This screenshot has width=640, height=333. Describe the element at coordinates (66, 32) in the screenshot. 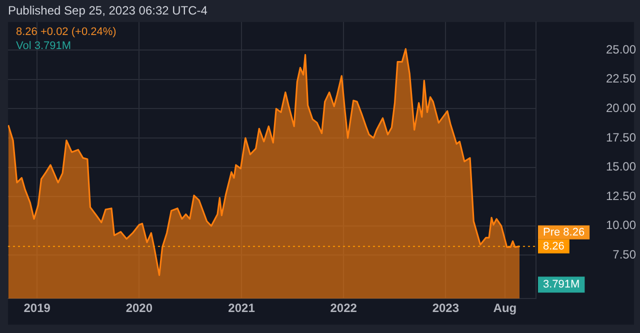

I see `annotation: 8.26 +0.02 (+0.24%)` at that location.